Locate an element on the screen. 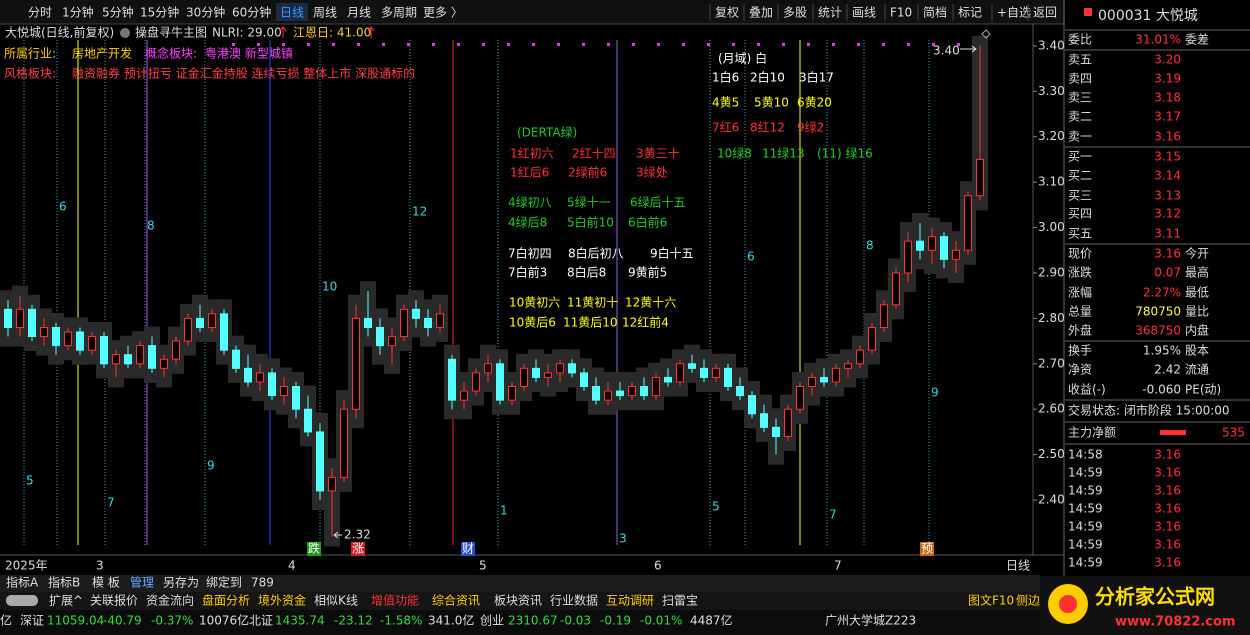 This screenshot has height=635, width=1250. quote-label: 现价 is located at coordinates (1080, 254).